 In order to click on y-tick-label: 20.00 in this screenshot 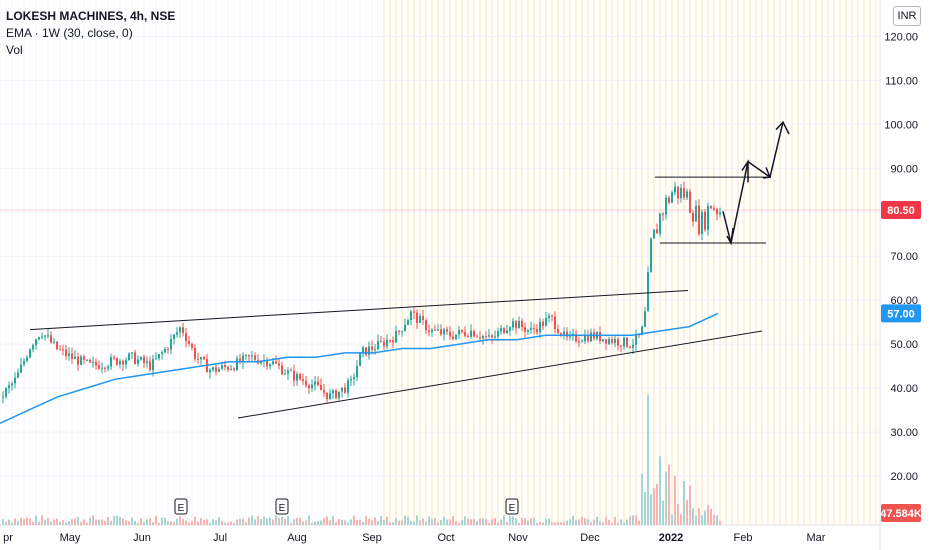, I will do `click(904, 477)`.